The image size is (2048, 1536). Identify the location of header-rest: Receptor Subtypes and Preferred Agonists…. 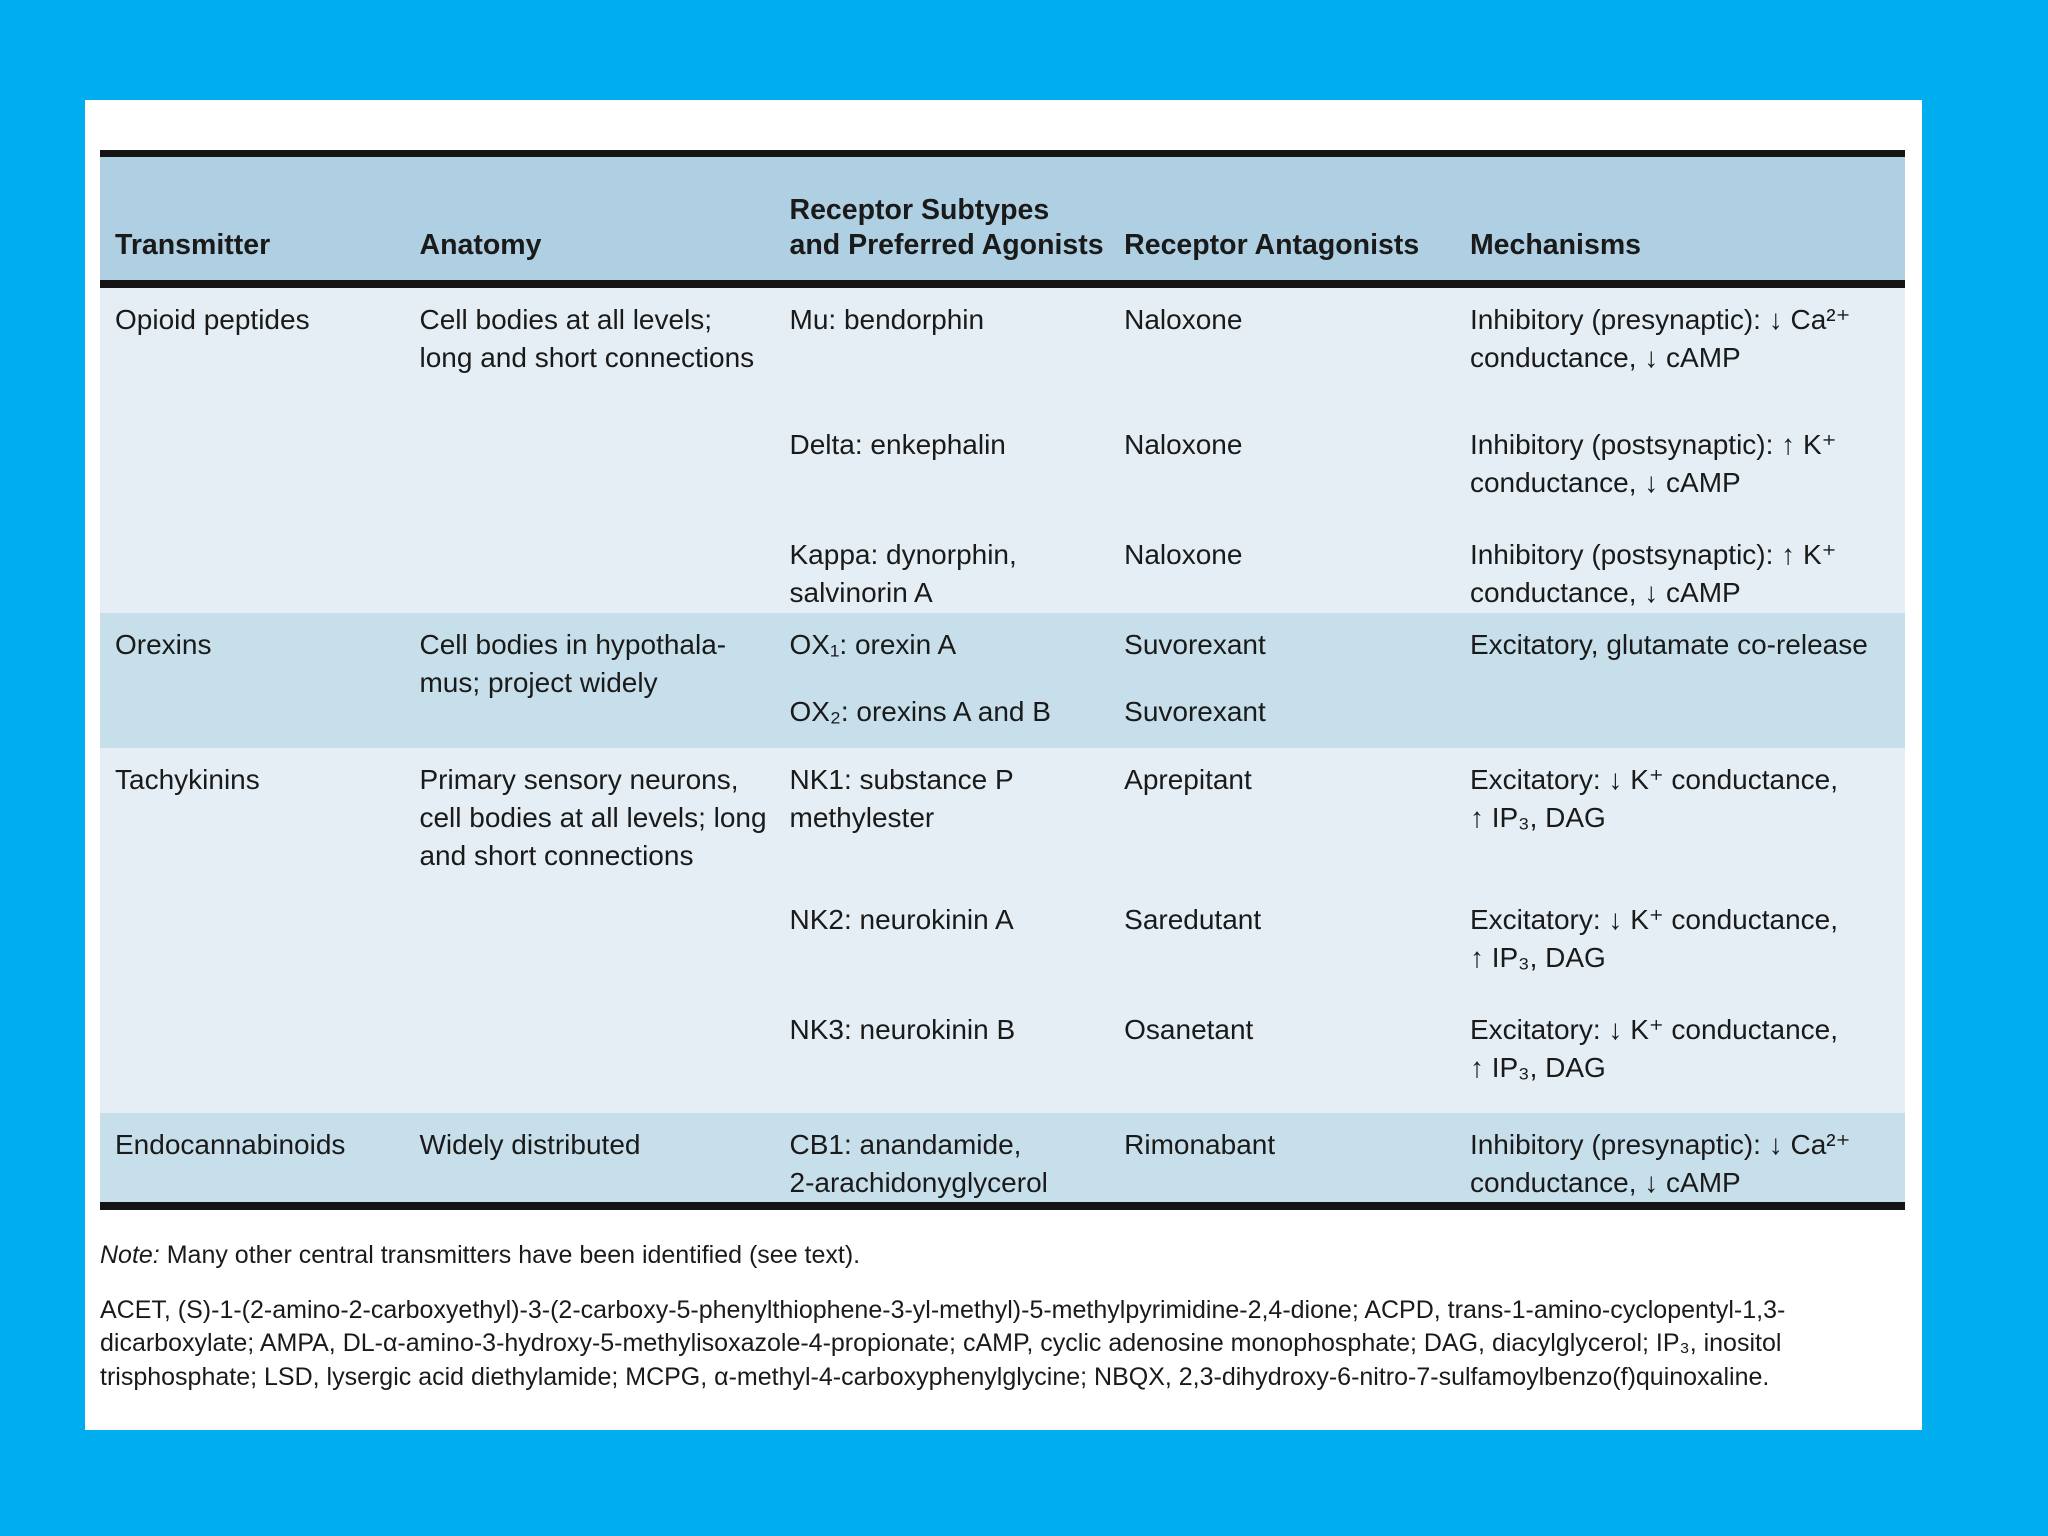
(1347, 236).